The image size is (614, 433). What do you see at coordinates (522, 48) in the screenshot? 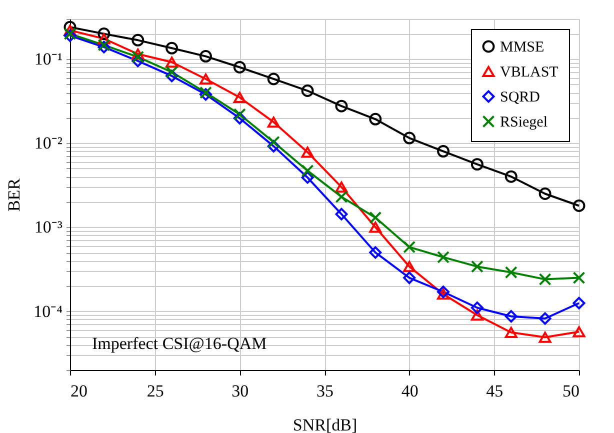
I see `legend-label: MMSE` at bounding box center [522, 48].